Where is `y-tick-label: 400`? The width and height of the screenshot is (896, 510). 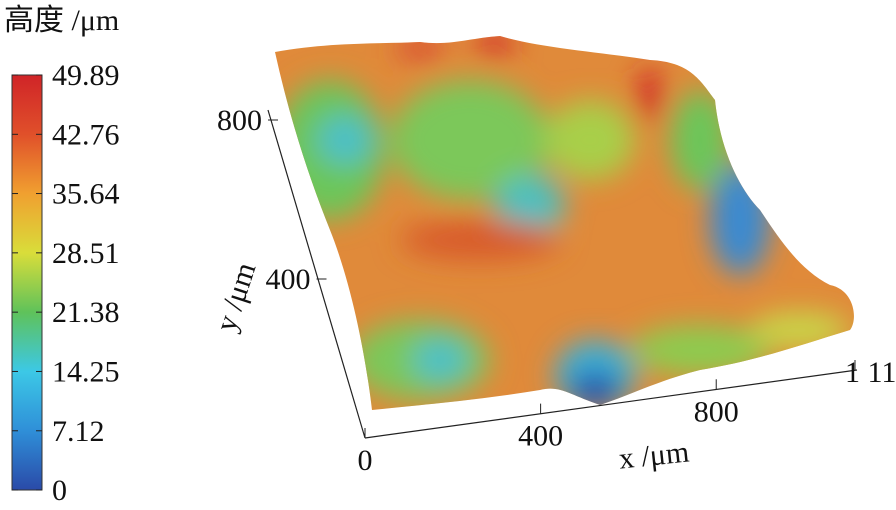
y-tick-label: 400 is located at coordinates (288, 279).